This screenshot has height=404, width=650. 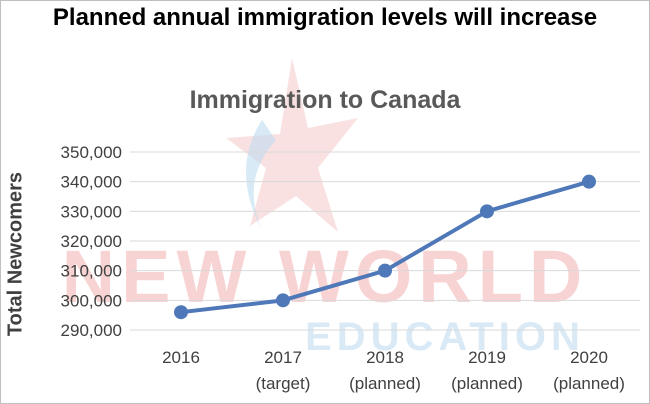 What do you see at coordinates (487, 370) in the screenshot?
I see `x-tick-label: 2019 (planned)` at bounding box center [487, 370].